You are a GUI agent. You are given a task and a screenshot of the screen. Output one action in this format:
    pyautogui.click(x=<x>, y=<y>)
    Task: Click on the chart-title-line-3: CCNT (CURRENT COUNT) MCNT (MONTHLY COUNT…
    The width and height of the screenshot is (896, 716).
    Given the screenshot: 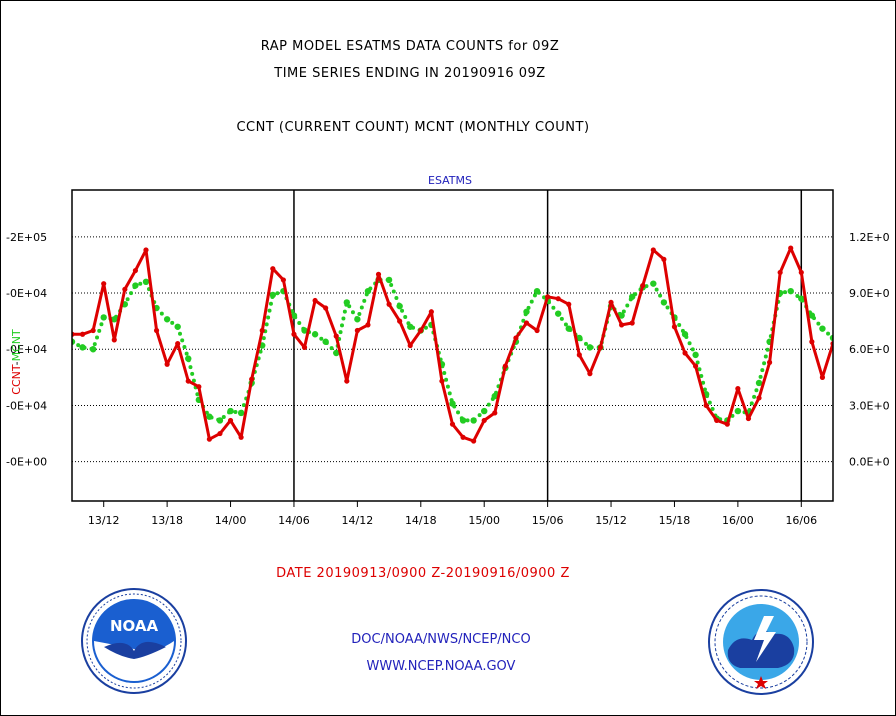 What is the action you would take?
    pyautogui.click(x=413, y=127)
    